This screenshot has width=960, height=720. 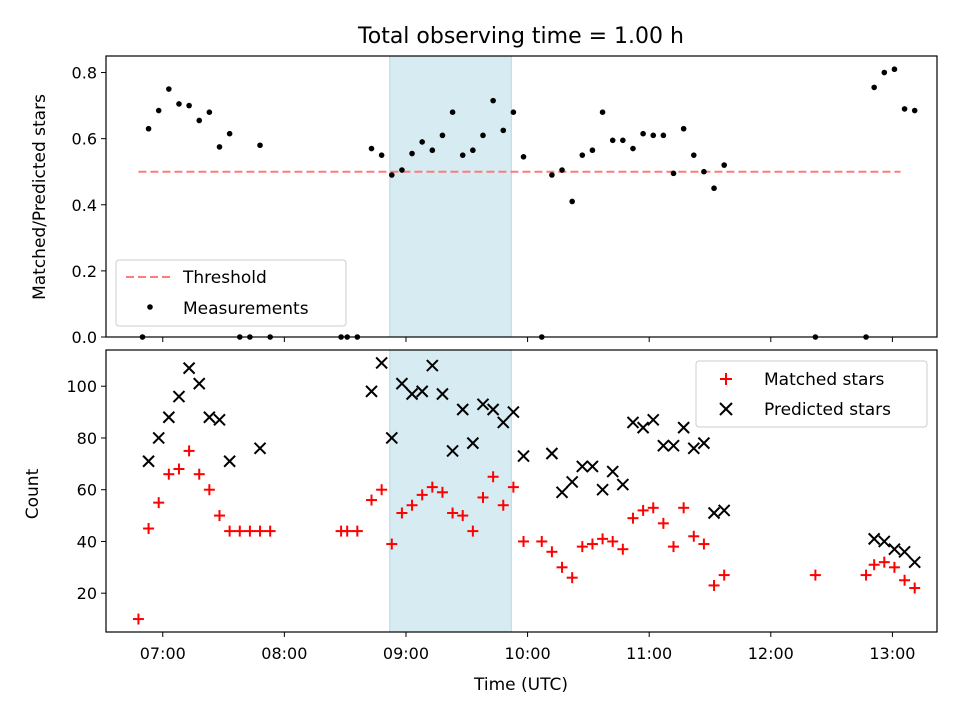 I want to click on bottom-ytick-label: 100, so click(x=81, y=386).